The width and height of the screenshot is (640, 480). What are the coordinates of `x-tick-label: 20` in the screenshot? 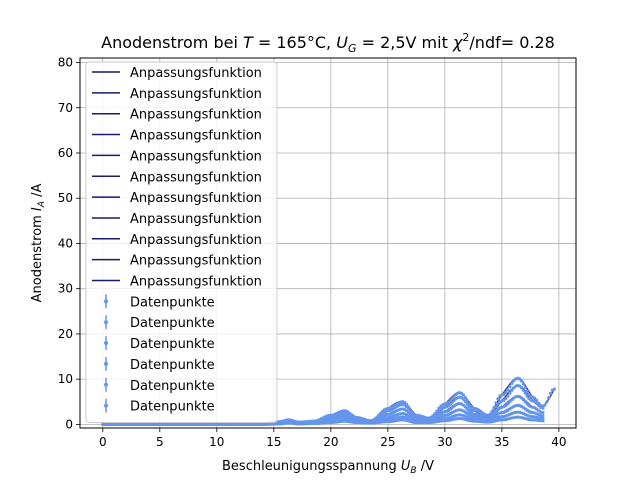 It's located at (330, 442).